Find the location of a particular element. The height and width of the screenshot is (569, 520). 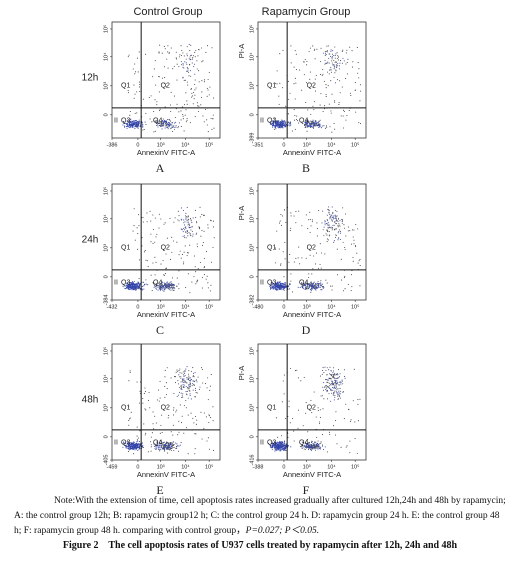

x-tick-label: 0 is located at coordinates (283, 307).